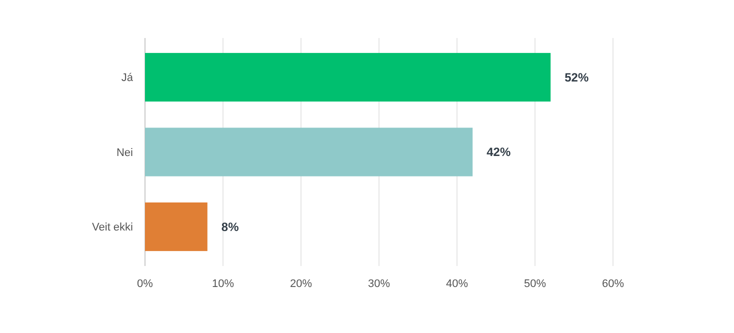 The image size is (734, 333). I want to click on x-tick-label: 50%, so click(535, 284).